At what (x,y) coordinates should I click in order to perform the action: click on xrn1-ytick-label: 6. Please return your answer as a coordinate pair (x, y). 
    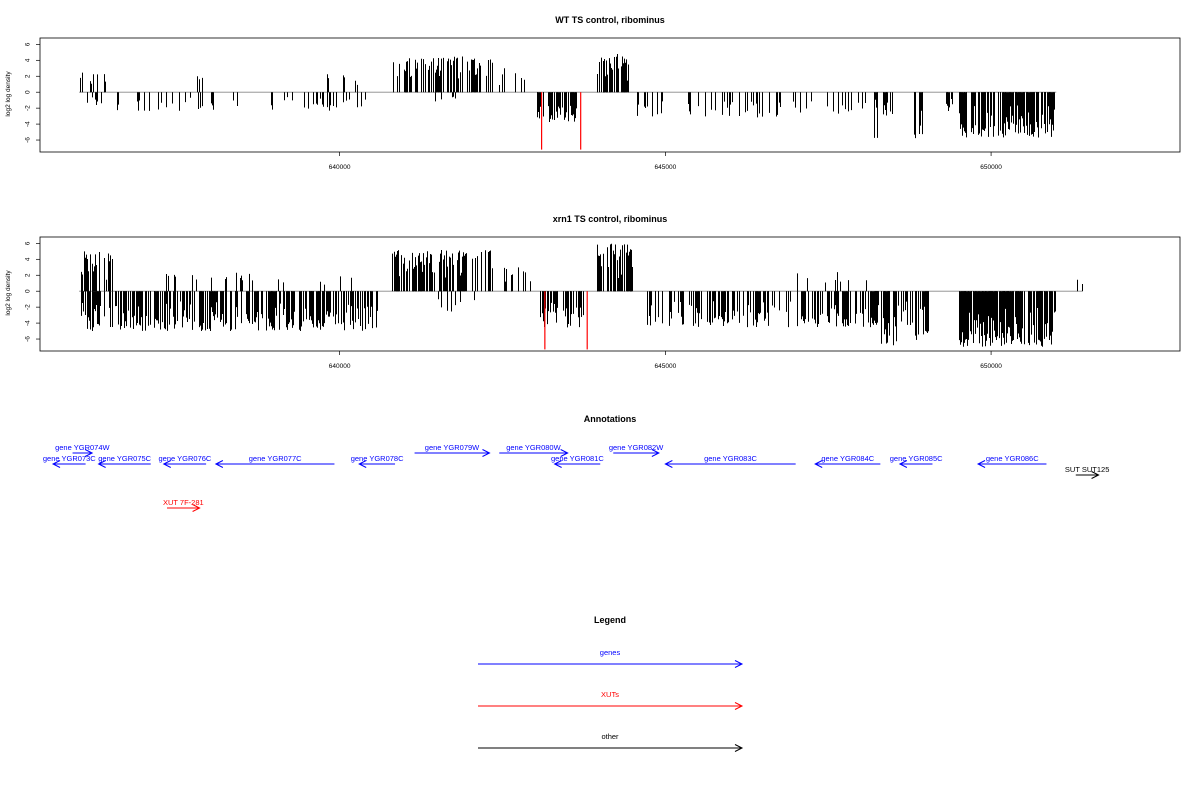
    Looking at the image, I should click on (28, 243).